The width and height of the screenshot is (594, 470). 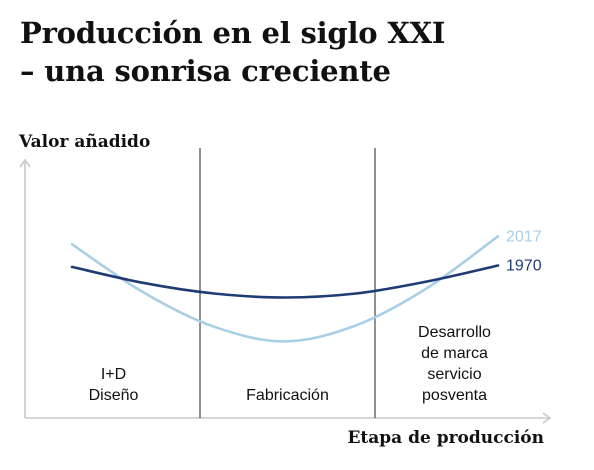 What do you see at coordinates (454, 374) in the screenshot?
I see `stage-label-3: servicio` at bounding box center [454, 374].